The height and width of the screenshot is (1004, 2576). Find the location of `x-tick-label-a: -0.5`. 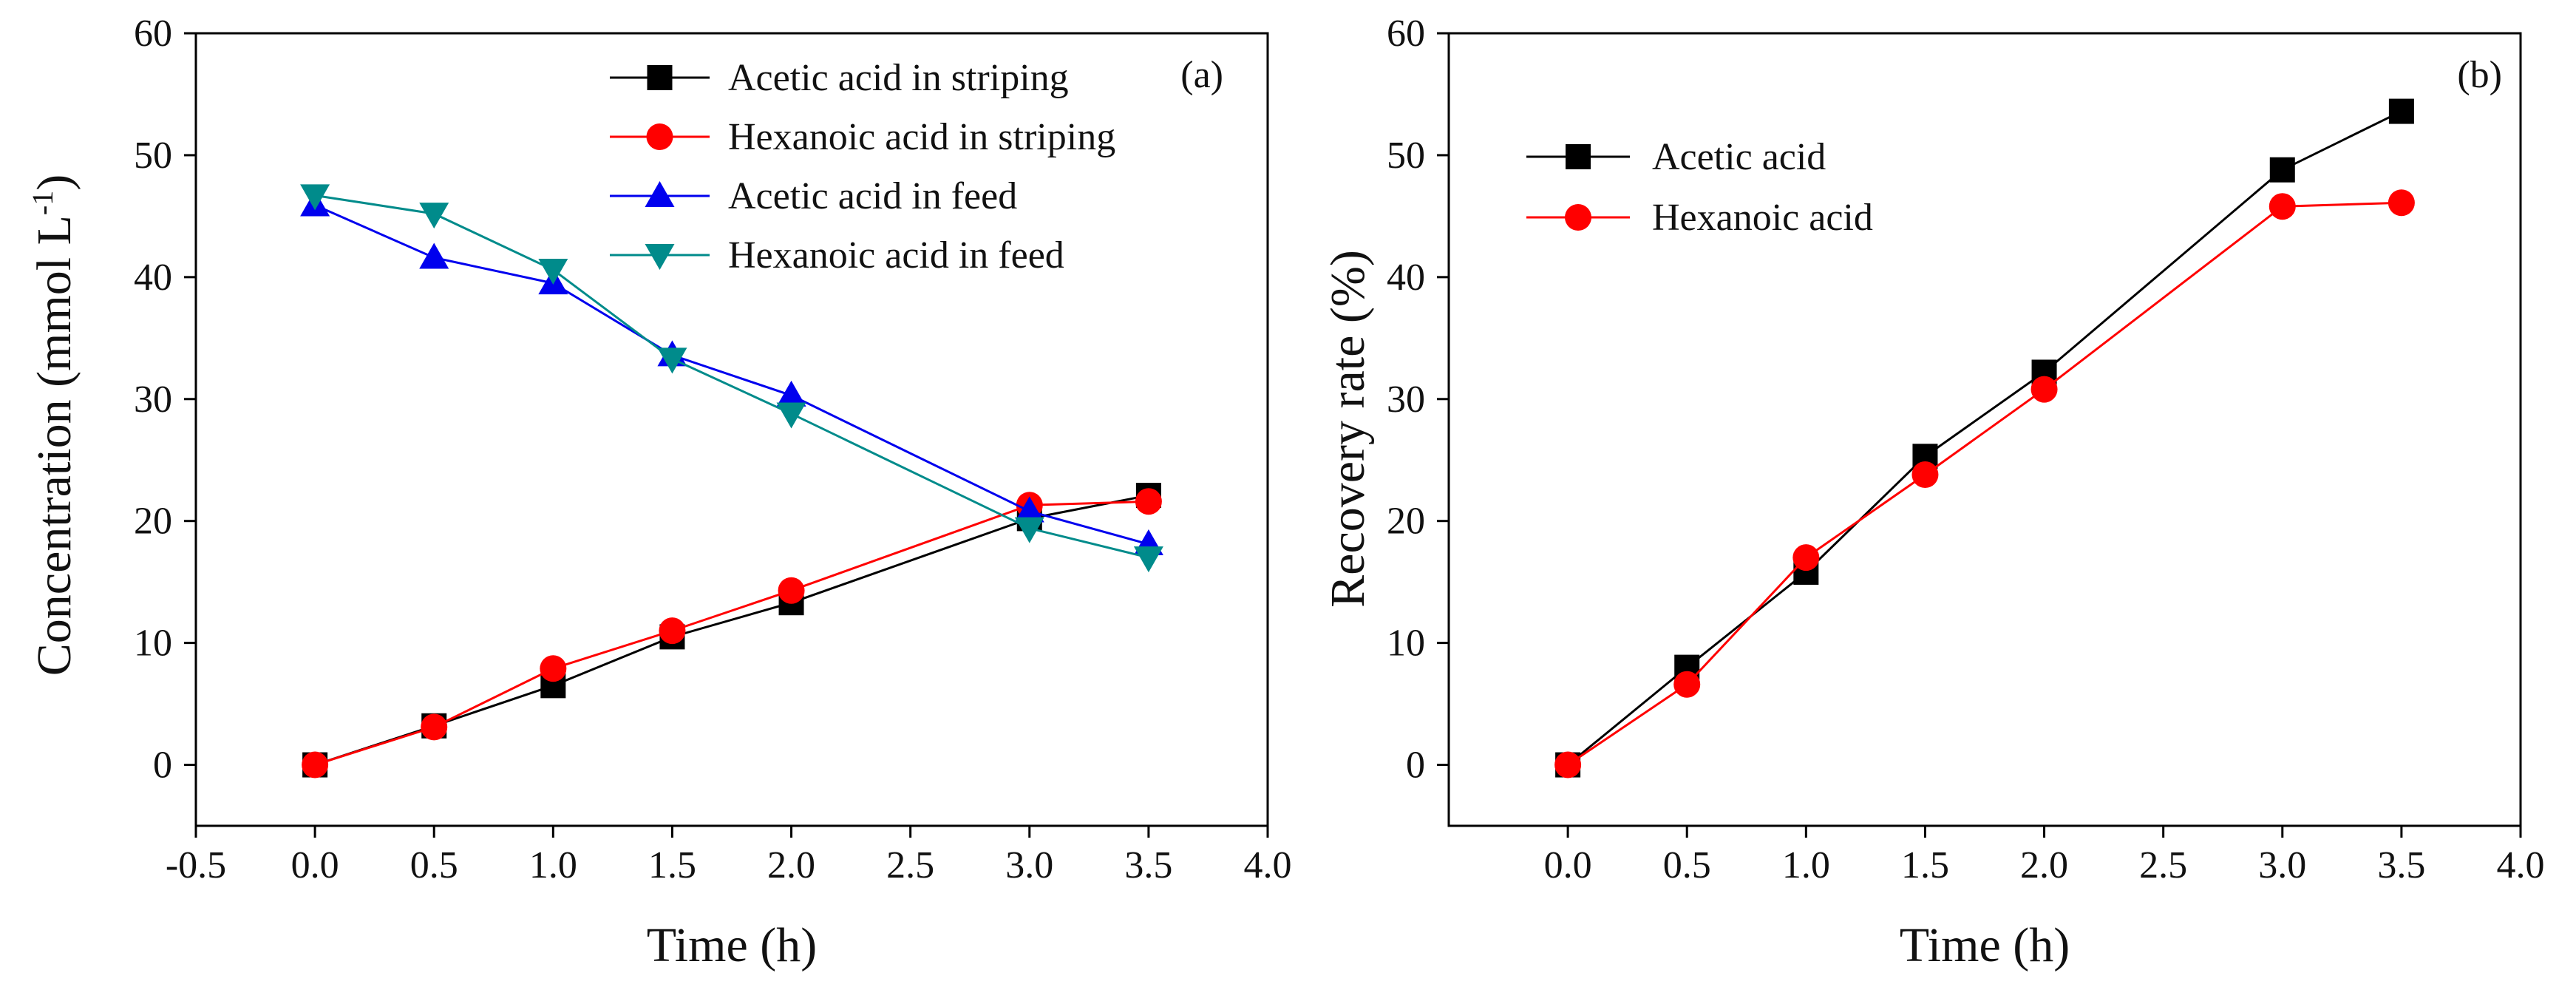

x-tick-label-a: -0.5 is located at coordinates (196, 865).